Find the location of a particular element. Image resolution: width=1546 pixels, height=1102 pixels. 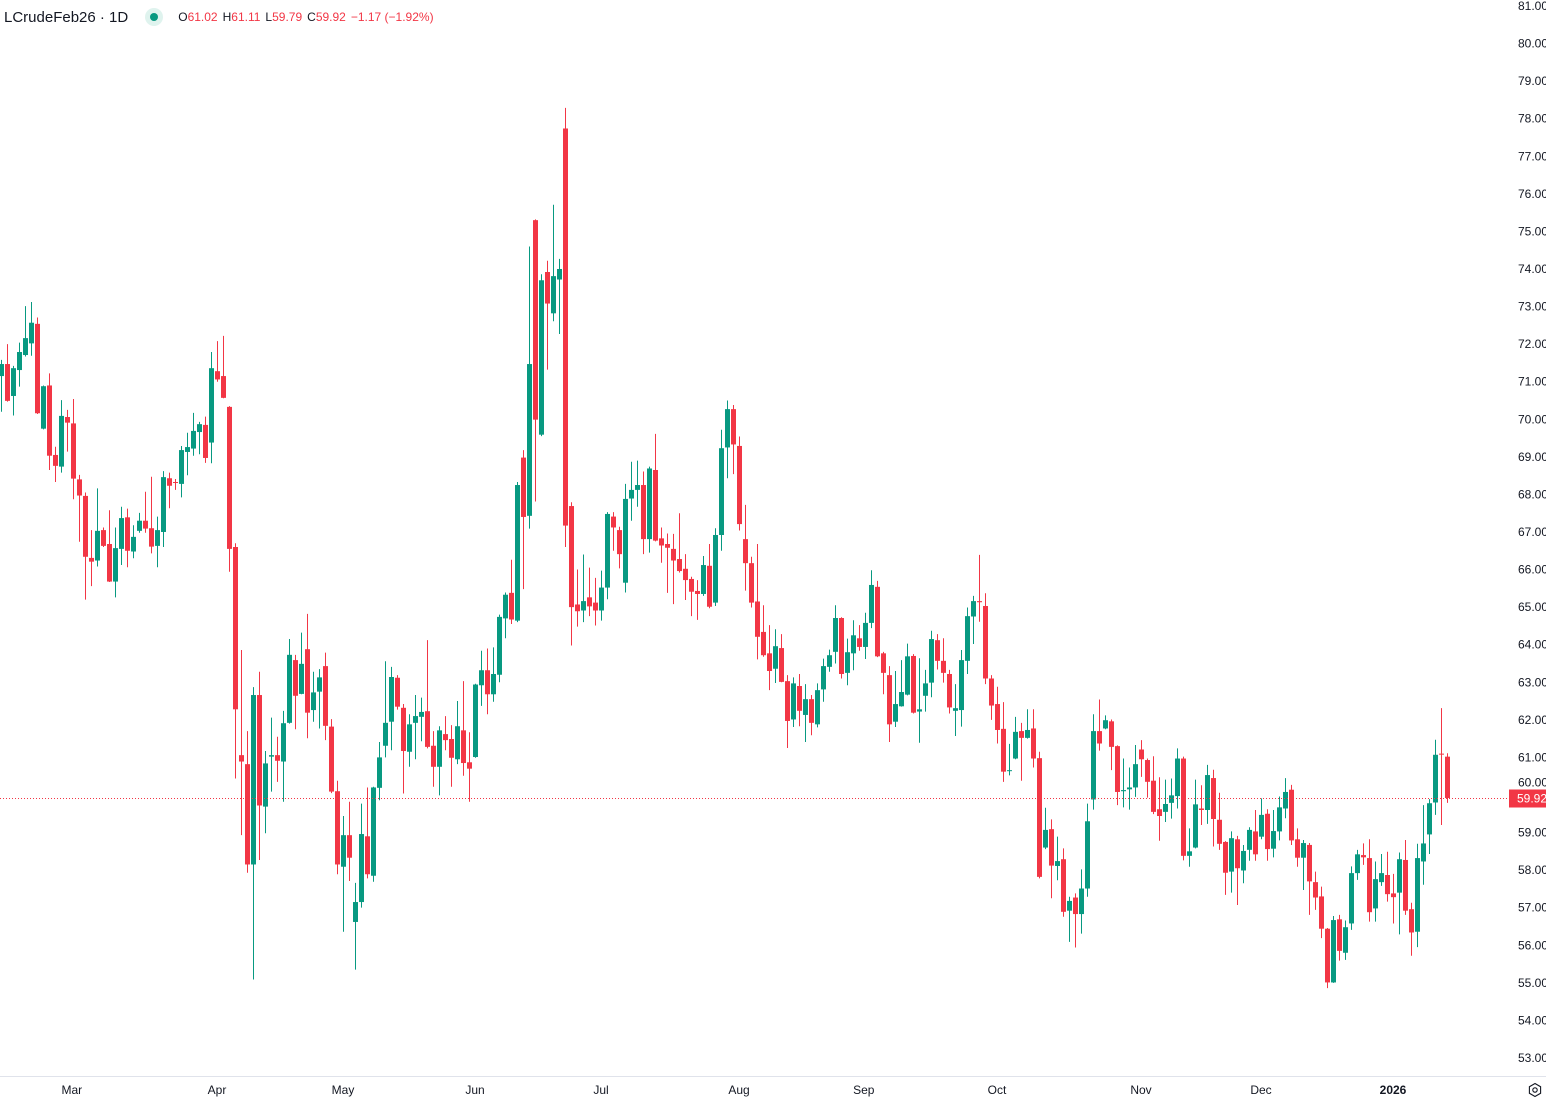

x-tick-label: Nov is located at coordinates (1140, 1090).